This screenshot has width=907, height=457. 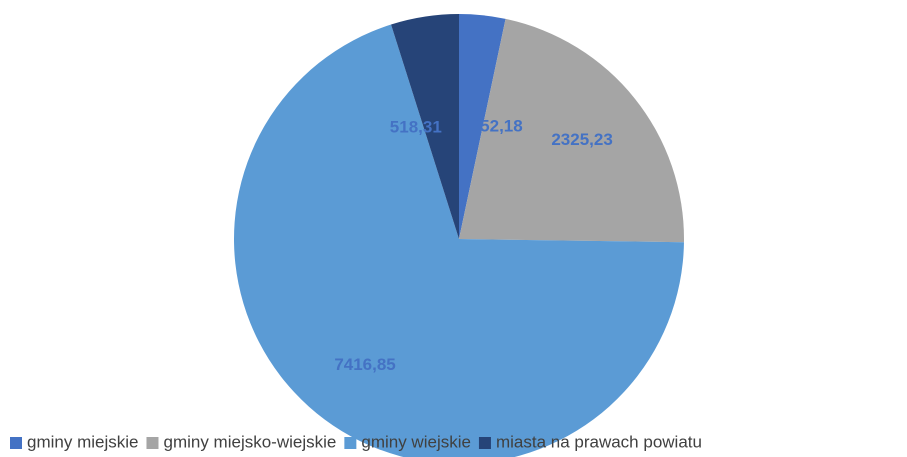 What do you see at coordinates (82, 441) in the screenshot?
I see `legend-label: gminy miejskie` at bounding box center [82, 441].